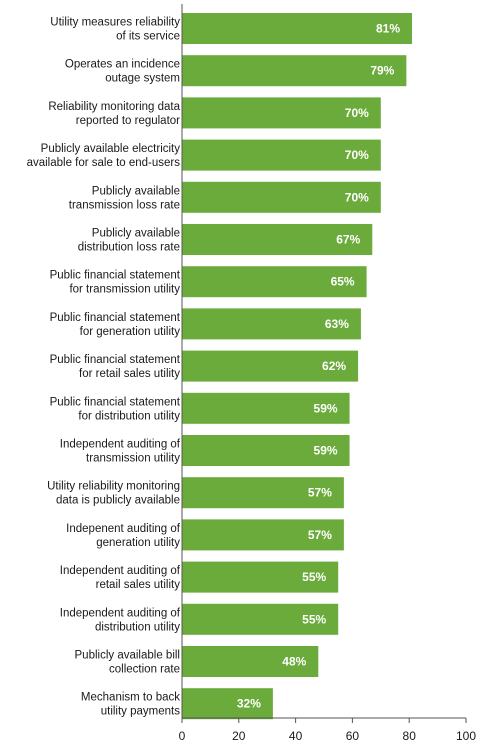  What do you see at coordinates (296, 736) in the screenshot?
I see `x-tick-label: 40` at bounding box center [296, 736].